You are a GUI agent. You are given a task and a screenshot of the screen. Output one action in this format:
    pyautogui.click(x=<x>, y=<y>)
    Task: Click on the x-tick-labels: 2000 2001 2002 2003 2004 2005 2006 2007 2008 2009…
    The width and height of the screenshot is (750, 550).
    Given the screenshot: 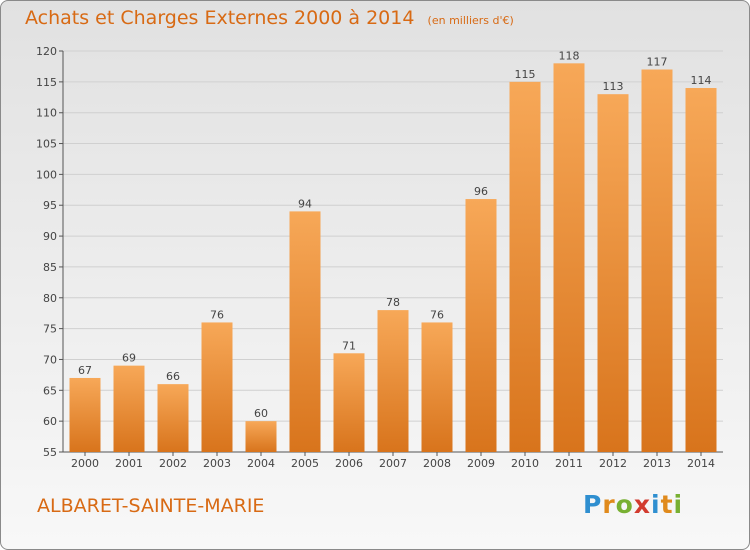 What is the action you would take?
    pyautogui.click(x=393, y=461)
    